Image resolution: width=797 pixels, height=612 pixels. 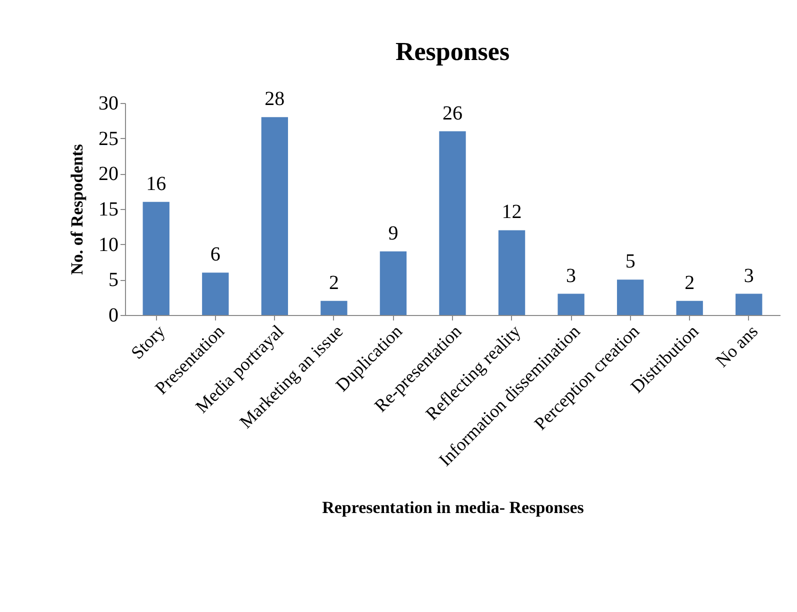 I want to click on data-label: 9, so click(x=393, y=233).